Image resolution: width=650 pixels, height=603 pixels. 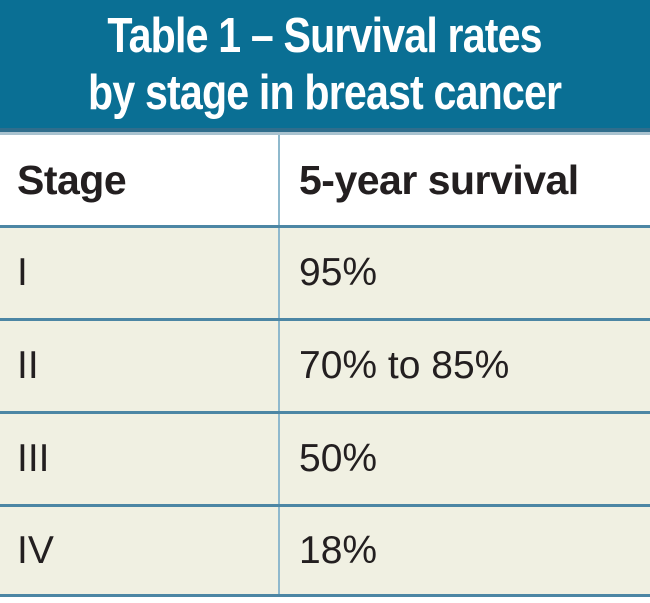 What do you see at coordinates (338, 272) in the screenshot?
I see `survival-cell: 95%` at bounding box center [338, 272].